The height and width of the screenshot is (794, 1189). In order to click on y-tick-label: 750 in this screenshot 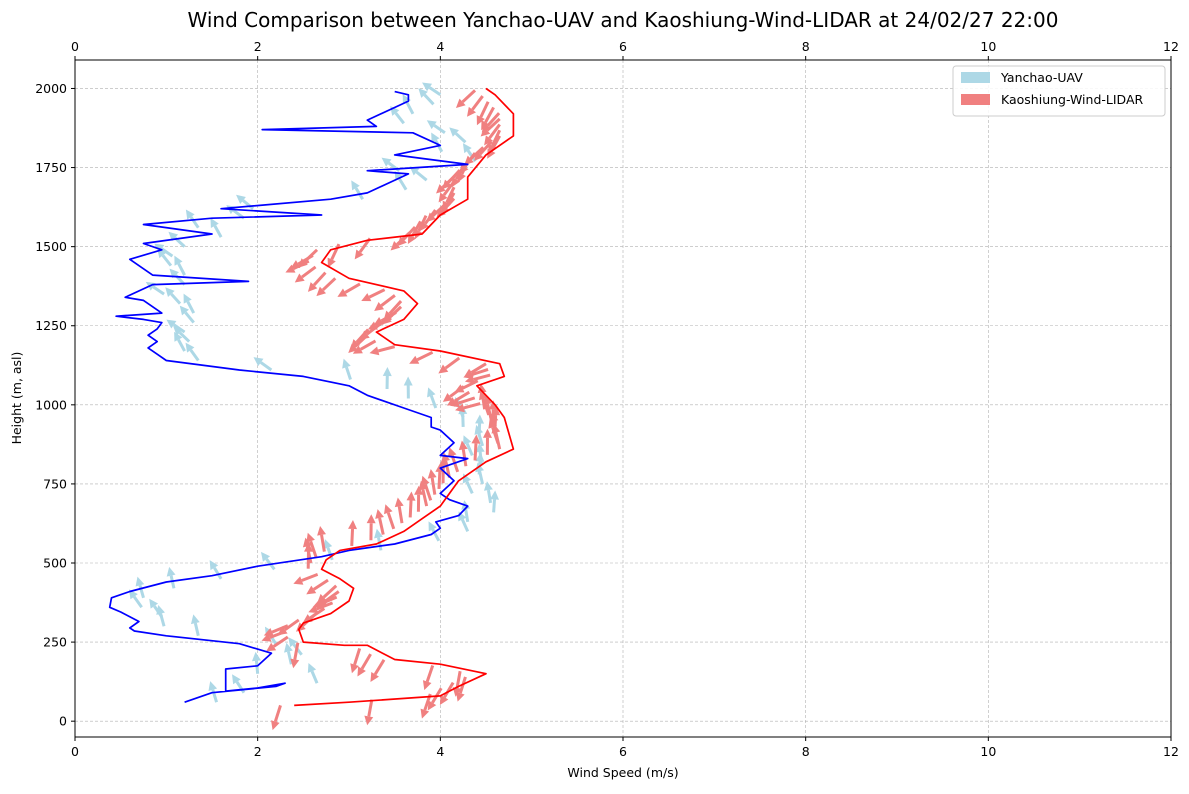, I will do `click(55, 483)`.